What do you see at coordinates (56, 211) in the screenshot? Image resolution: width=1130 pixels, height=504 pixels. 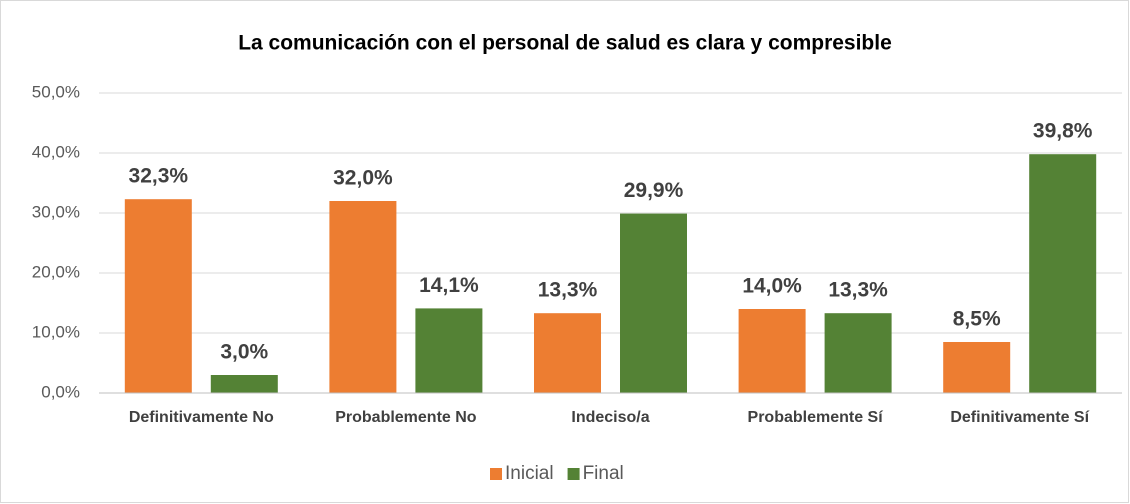 I see `y-tick-label: 30,0%` at bounding box center [56, 211].